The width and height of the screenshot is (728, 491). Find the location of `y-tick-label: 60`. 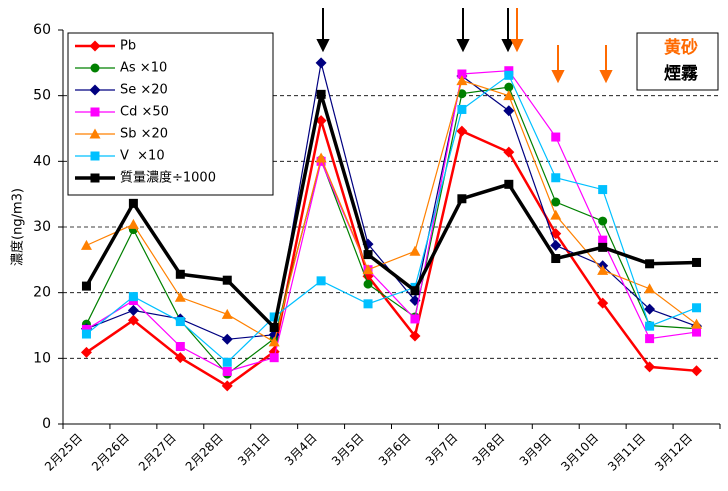

y-tick-label: 60 is located at coordinates (42, 30).